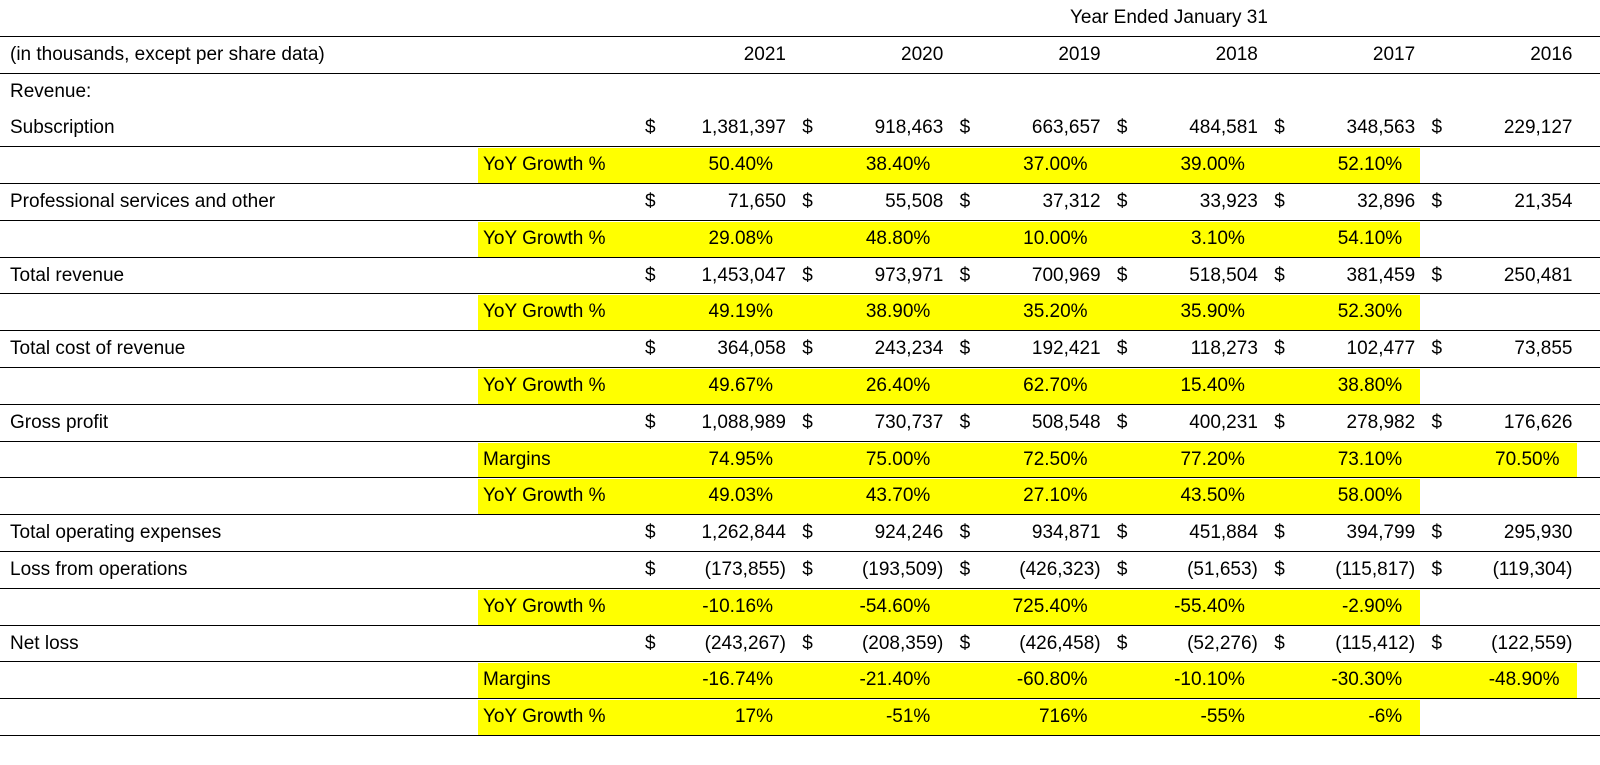 The image size is (1600, 765). What do you see at coordinates (1055, 165) in the screenshot?
I see `percent-value: 37.00%` at bounding box center [1055, 165].